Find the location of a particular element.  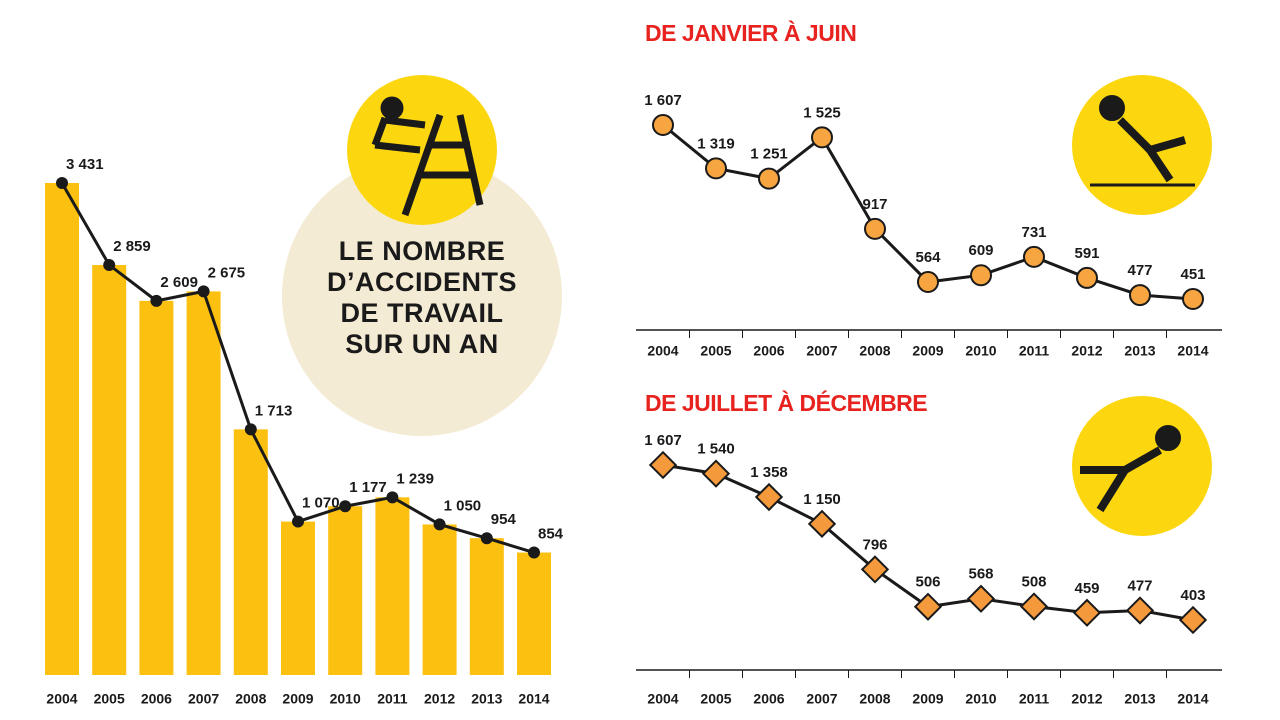

value-label: 1 177 is located at coordinates (368, 487).